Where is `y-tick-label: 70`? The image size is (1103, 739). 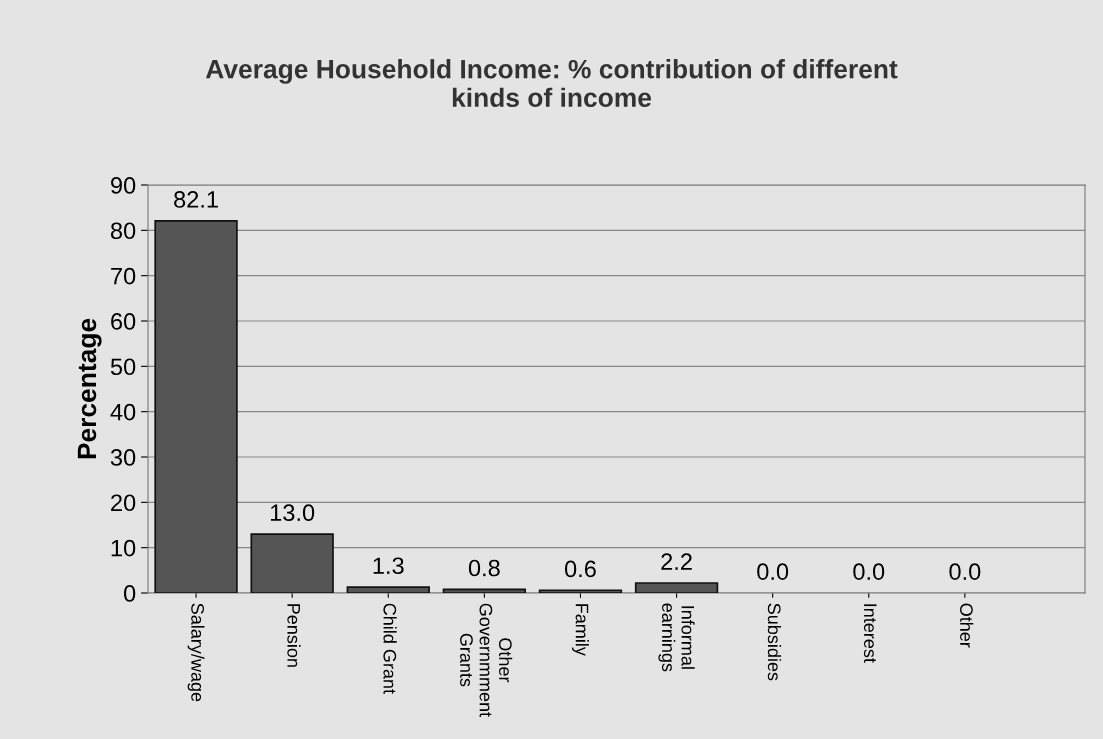 y-tick-label: 70 is located at coordinates (123, 276).